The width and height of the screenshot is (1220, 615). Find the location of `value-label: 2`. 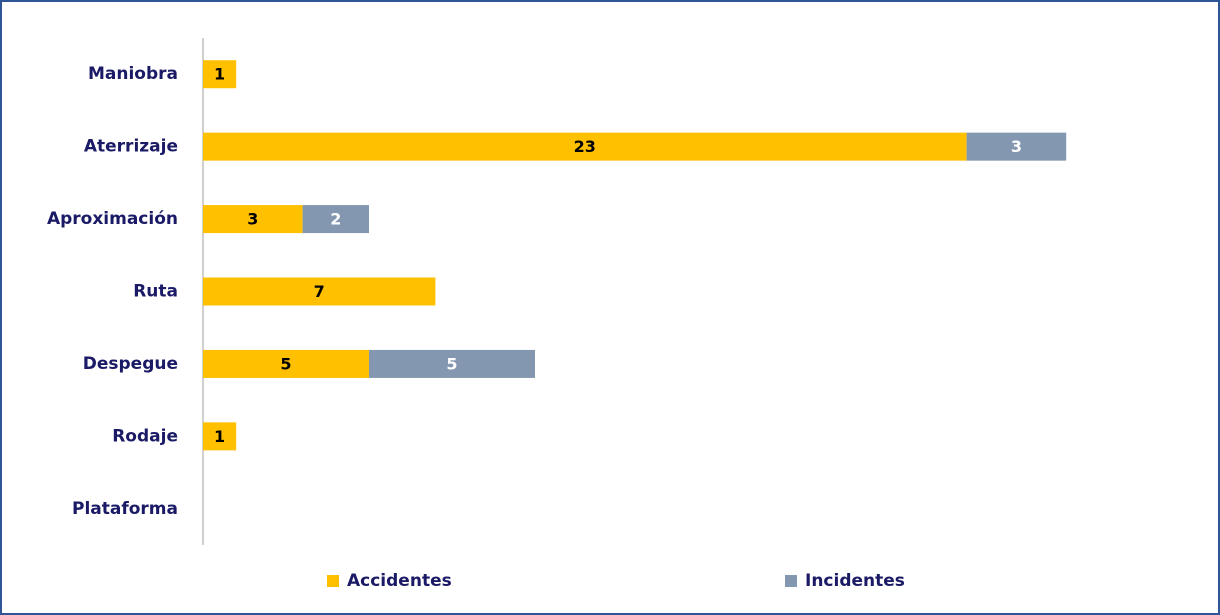

value-label: 2 is located at coordinates (335, 219).